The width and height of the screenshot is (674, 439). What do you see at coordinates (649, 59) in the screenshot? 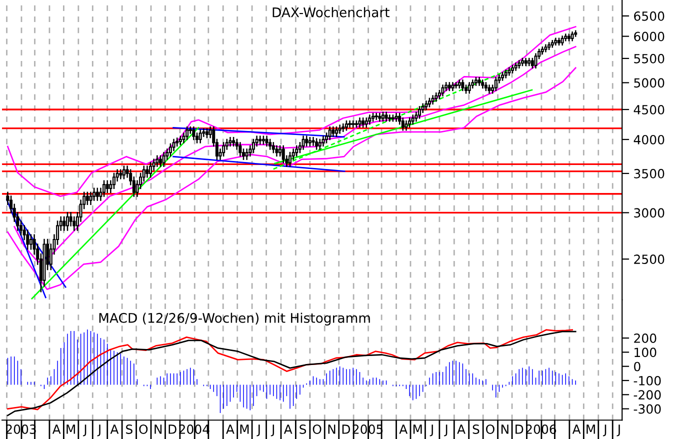
I see `y-tick-label: 5500` at bounding box center [649, 59].